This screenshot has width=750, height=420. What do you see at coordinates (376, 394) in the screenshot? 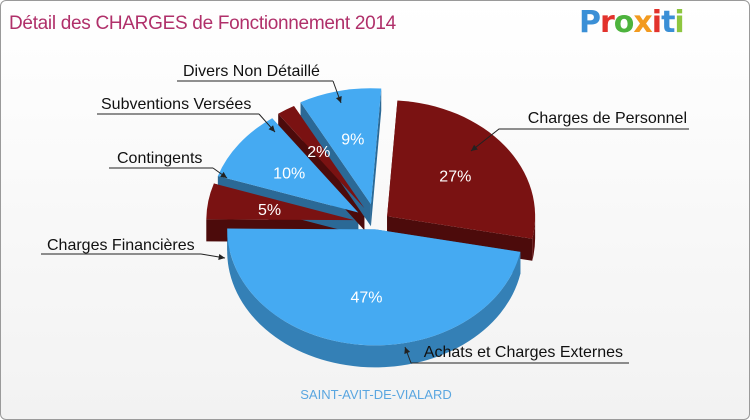
I see `town-name: SAINT-AVIT-DE-VIALARD` at bounding box center [376, 394].